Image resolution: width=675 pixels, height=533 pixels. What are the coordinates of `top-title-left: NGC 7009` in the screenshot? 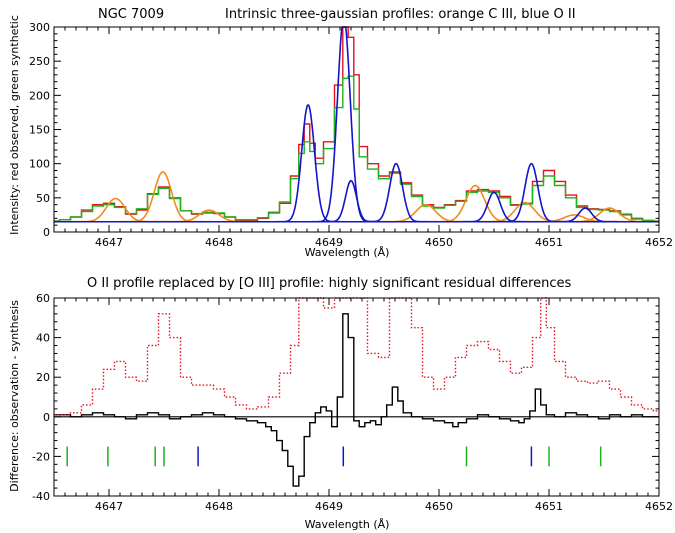 It's located at (131, 14).